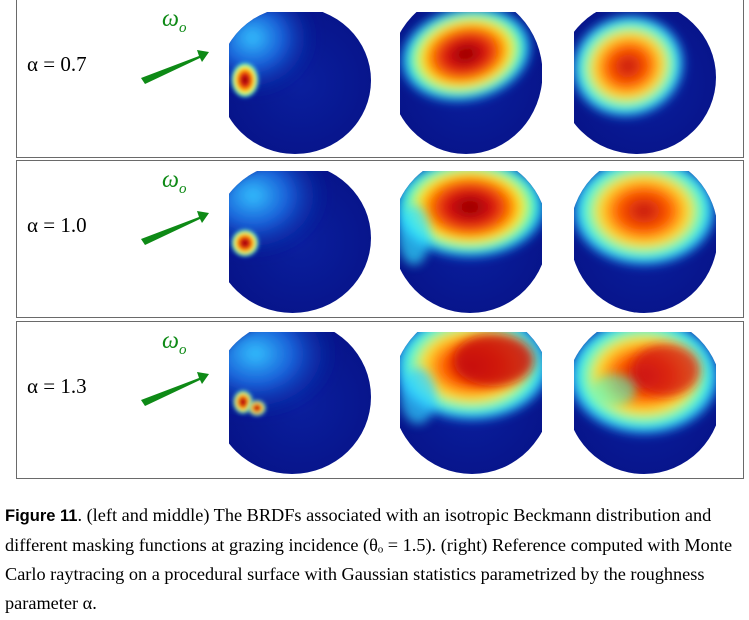 This screenshot has width=749, height=620. What do you see at coordinates (57, 64) in the screenshot?
I see `alpha-label: α = 0.7` at bounding box center [57, 64].